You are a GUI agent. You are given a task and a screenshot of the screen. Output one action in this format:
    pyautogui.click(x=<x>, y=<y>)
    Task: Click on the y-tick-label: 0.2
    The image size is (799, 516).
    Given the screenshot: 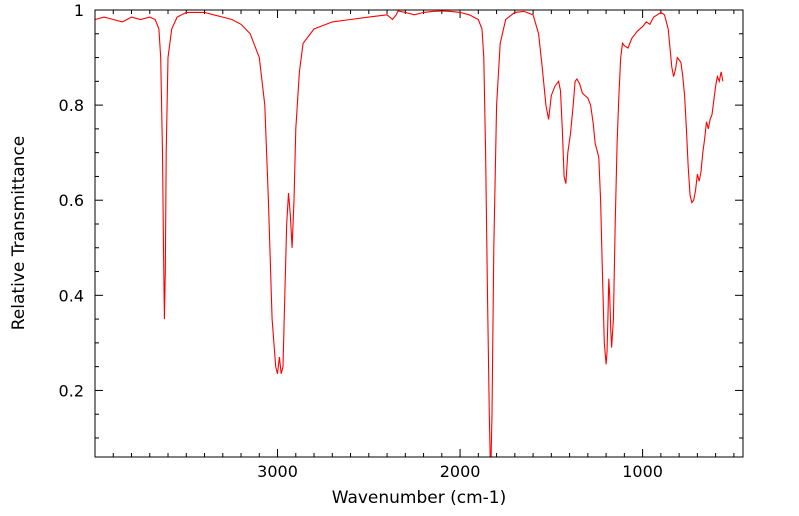 What is the action you would take?
    pyautogui.click(x=71, y=390)
    